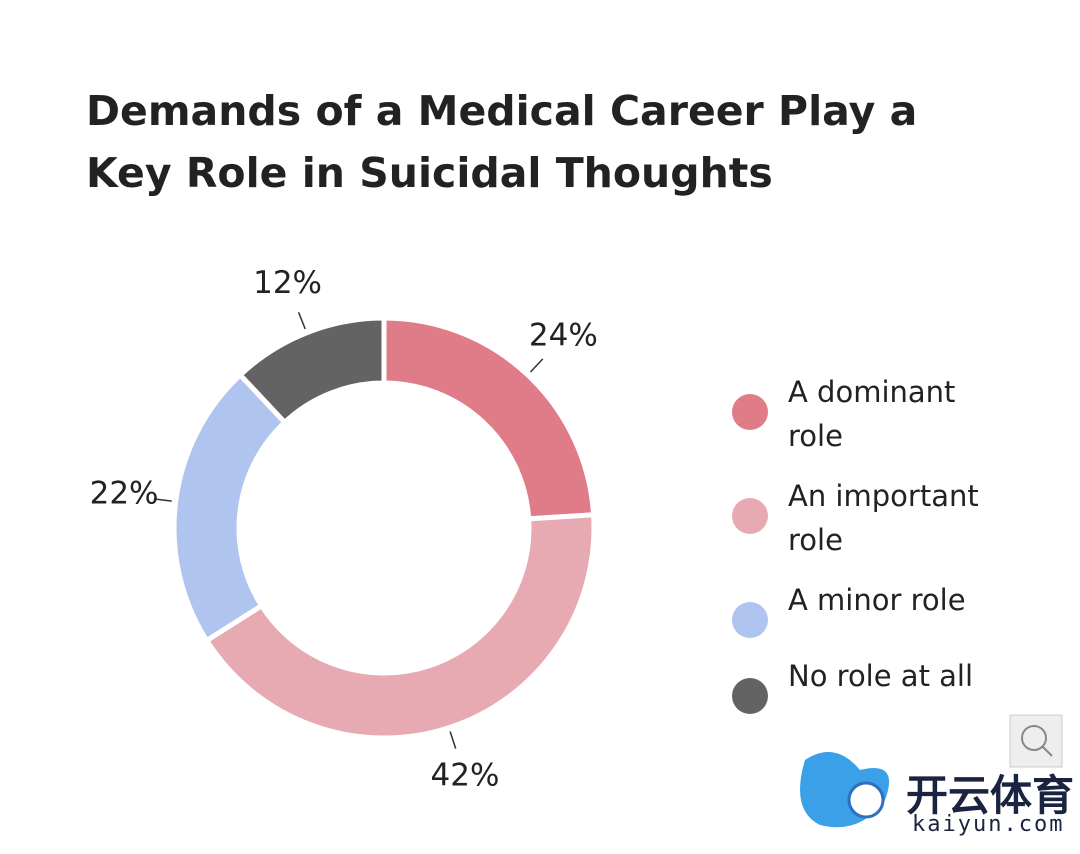 The width and height of the screenshot is (1080, 854). I want to click on watermark-site: kaiyun.com, so click(988, 824).